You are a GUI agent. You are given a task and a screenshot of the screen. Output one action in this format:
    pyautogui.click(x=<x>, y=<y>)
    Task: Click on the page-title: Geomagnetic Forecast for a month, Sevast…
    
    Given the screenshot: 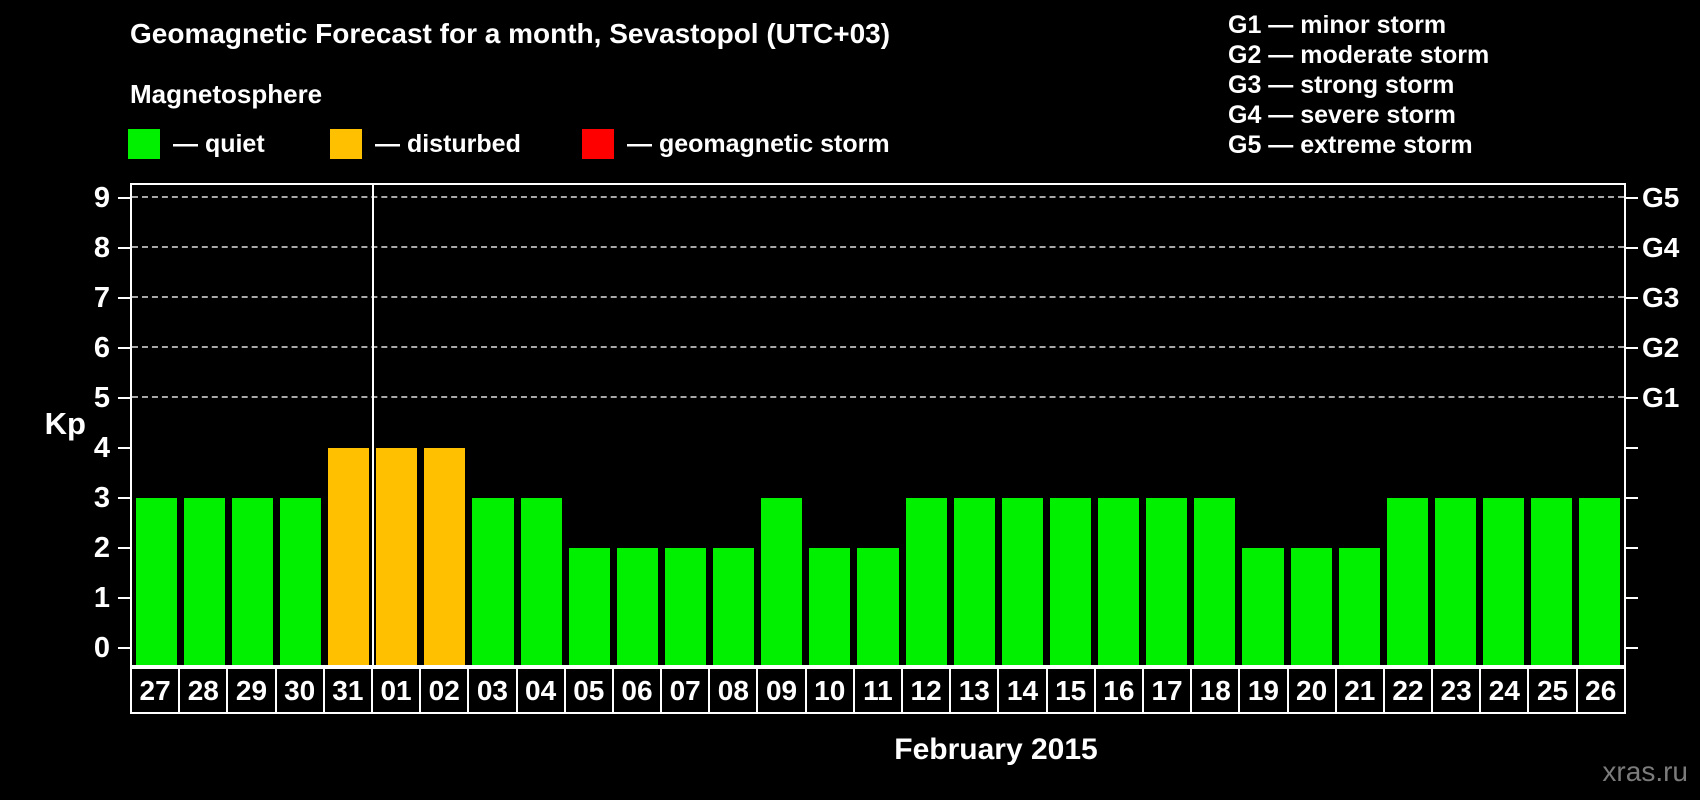 What is the action you would take?
    pyautogui.click(x=510, y=33)
    